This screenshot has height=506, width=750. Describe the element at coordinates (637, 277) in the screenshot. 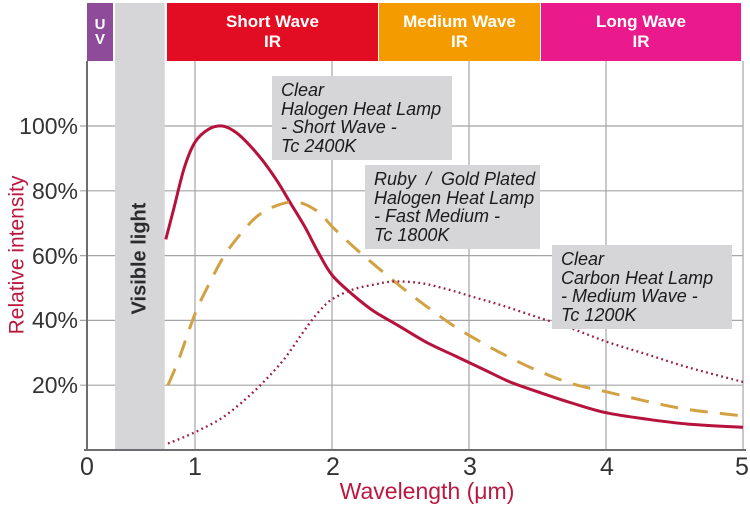

I see `annotation-line: Carbon Heat Lamp` at that location.